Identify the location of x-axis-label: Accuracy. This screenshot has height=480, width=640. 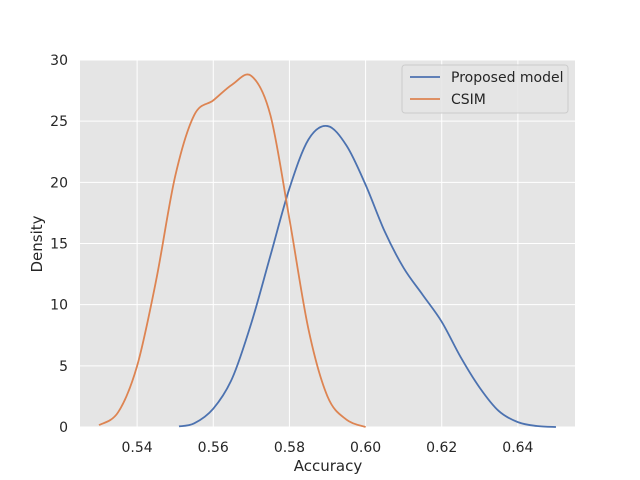
(328, 466).